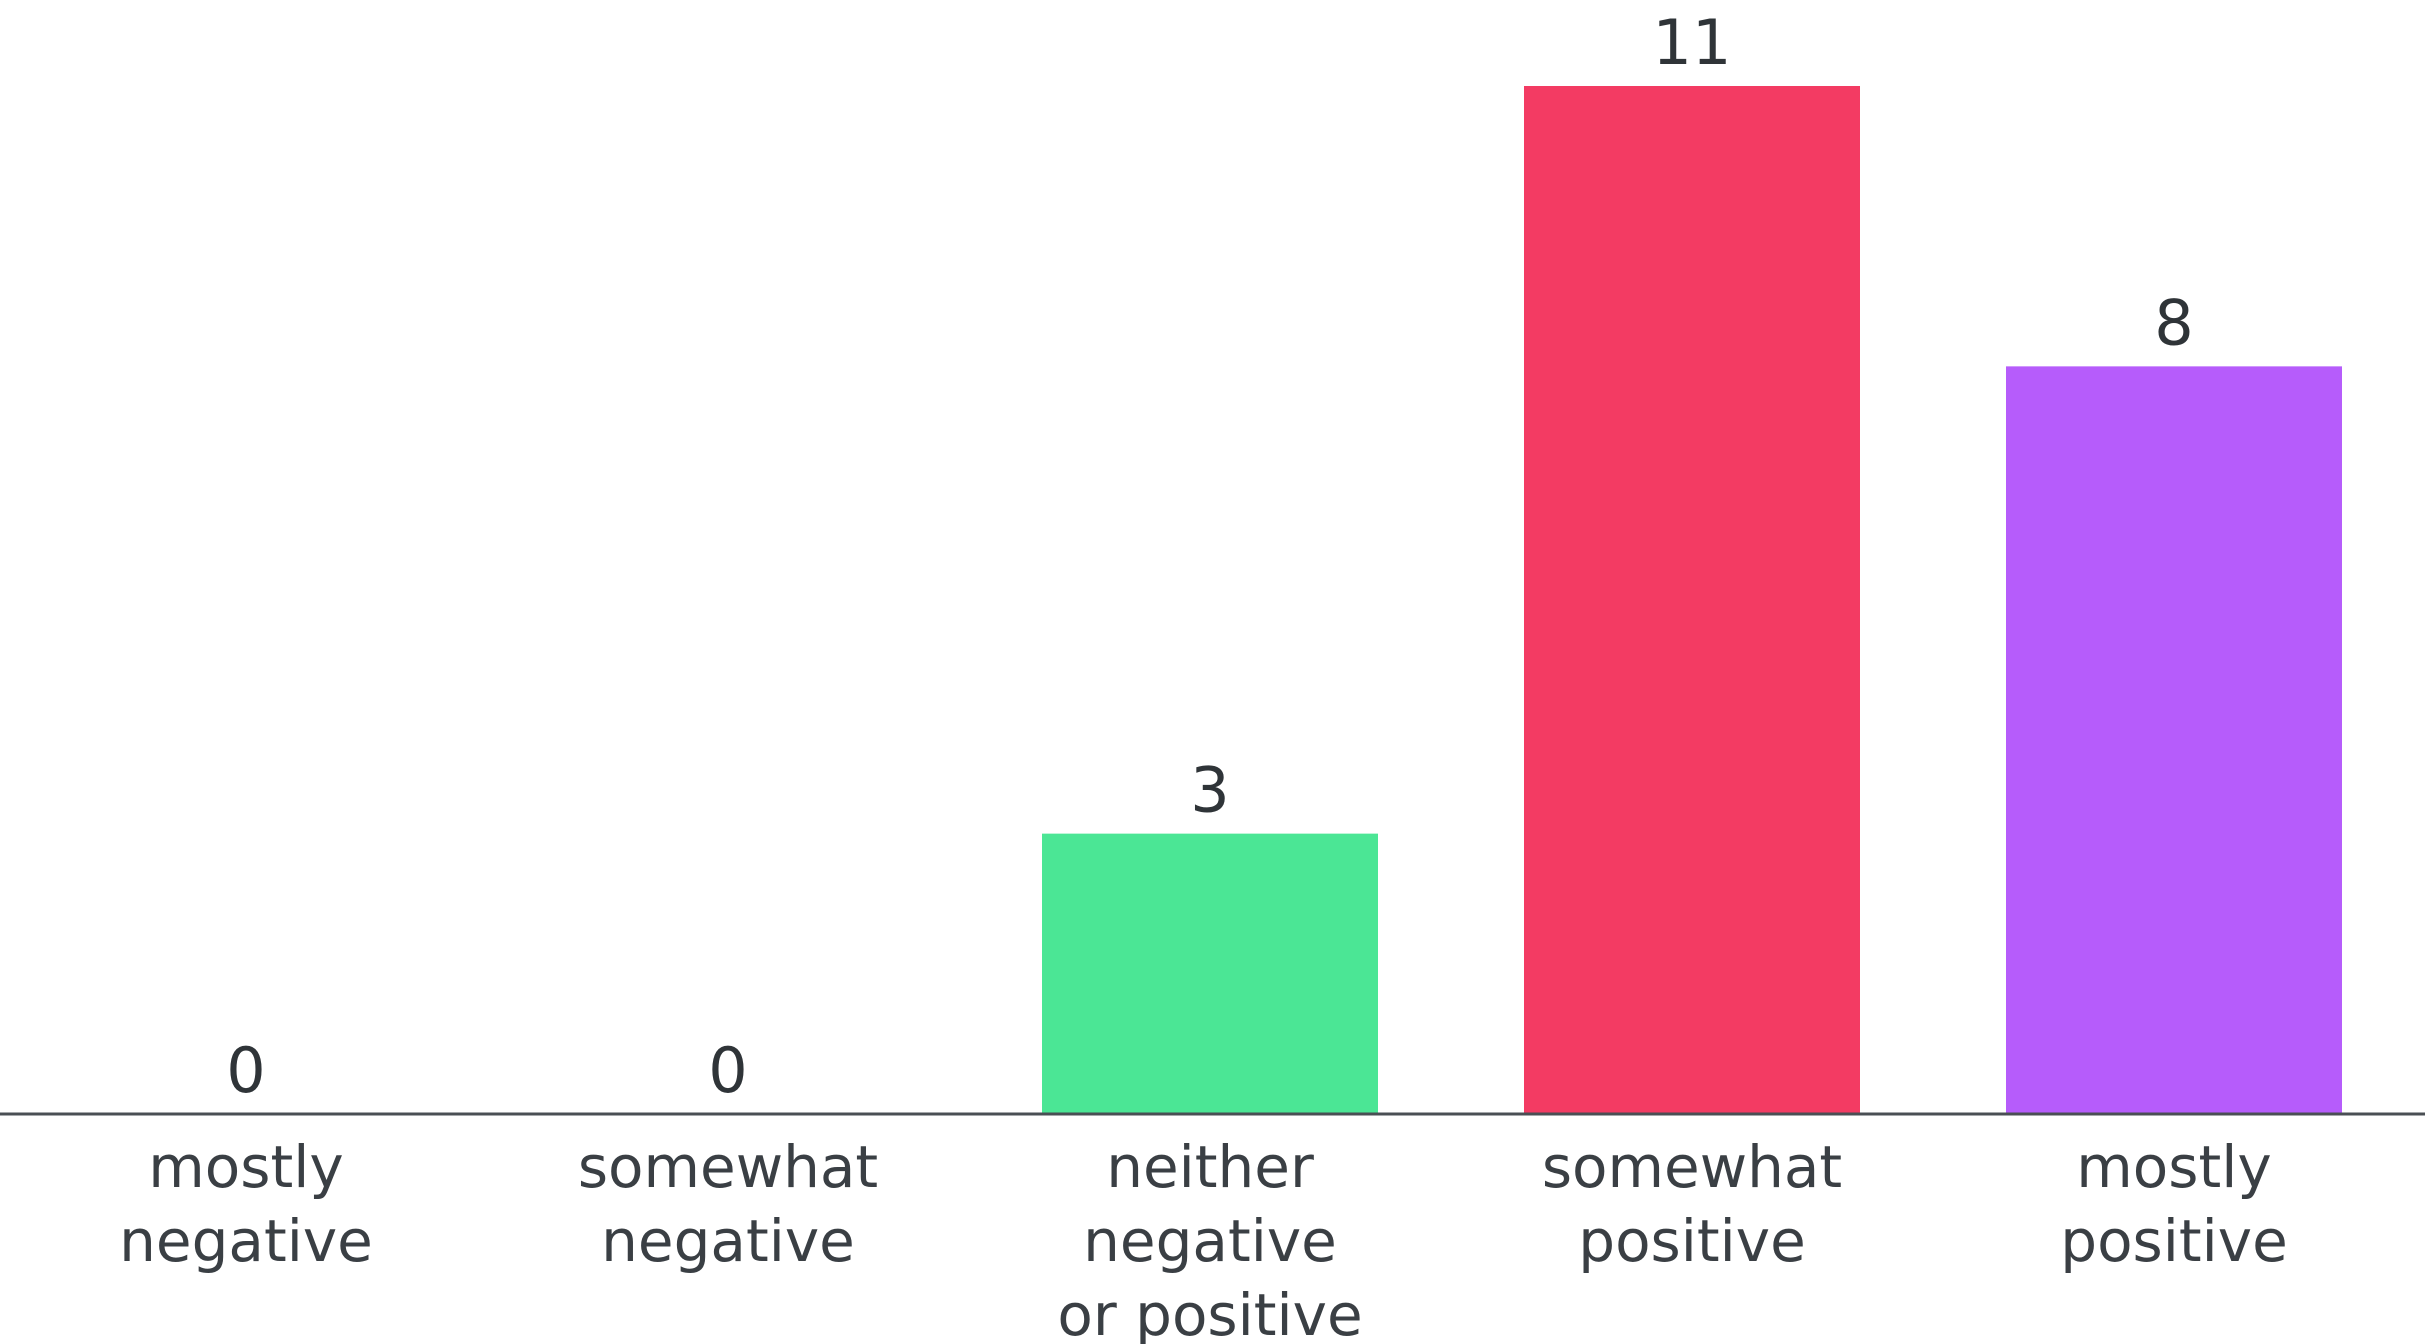  I want to click on category-label-0-line-0: mostly, so click(245, 1167).